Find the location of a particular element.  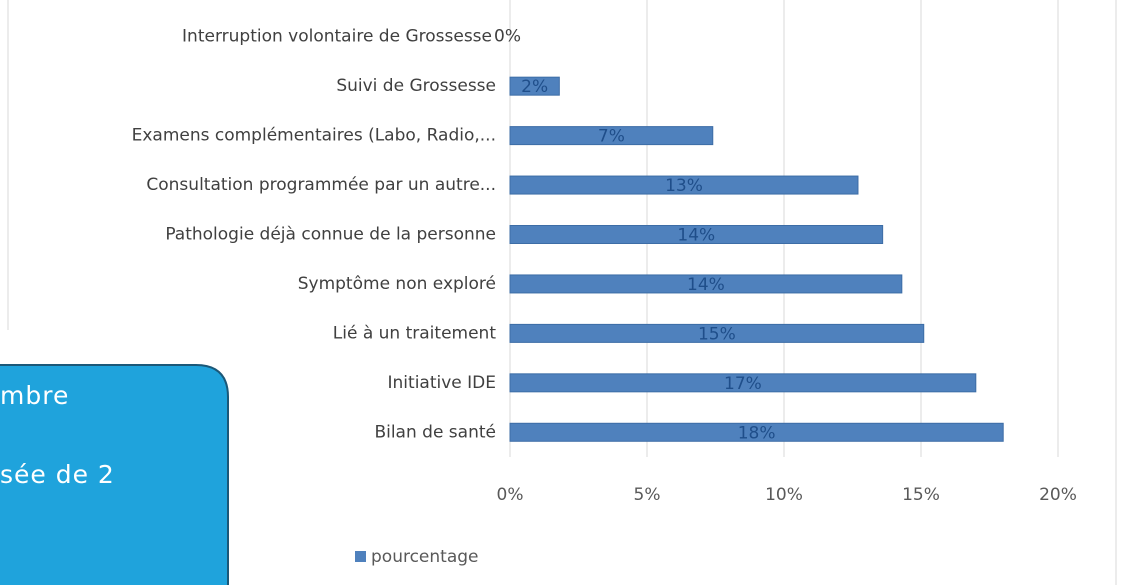

y-tick-label: Symptôme non exploré is located at coordinates (397, 284).